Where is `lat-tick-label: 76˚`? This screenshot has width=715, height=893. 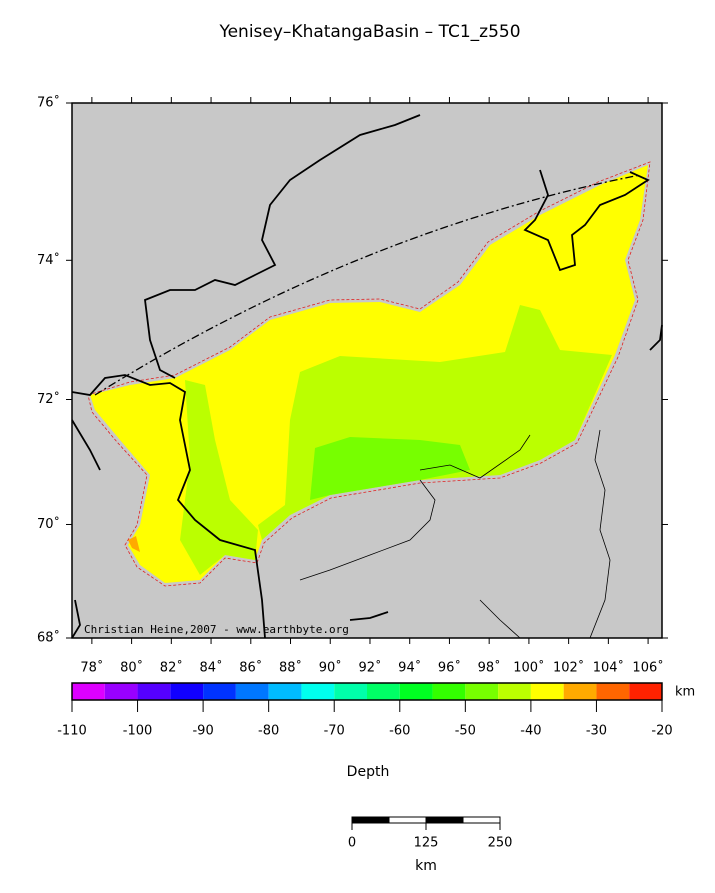 lat-tick-label: 76˚ is located at coordinates (48, 103).